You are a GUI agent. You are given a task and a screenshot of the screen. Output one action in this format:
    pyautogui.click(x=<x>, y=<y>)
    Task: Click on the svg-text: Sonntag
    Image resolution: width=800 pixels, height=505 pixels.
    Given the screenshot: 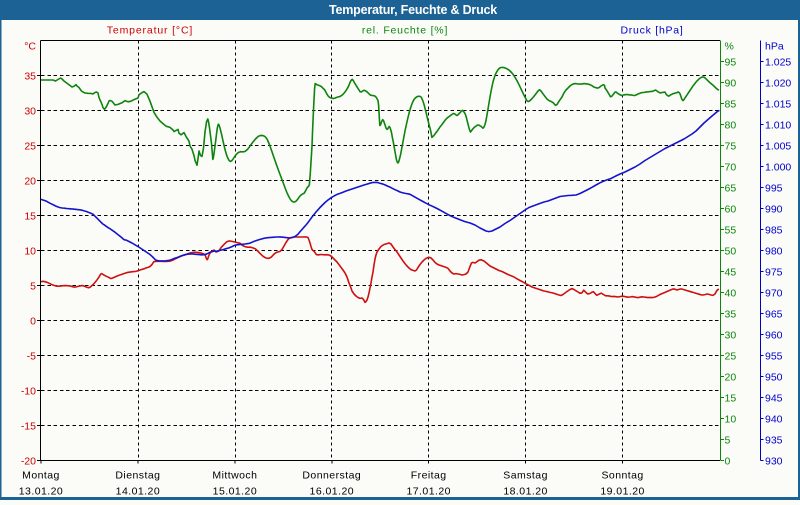 What is the action you would take?
    pyautogui.click(x=622, y=476)
    